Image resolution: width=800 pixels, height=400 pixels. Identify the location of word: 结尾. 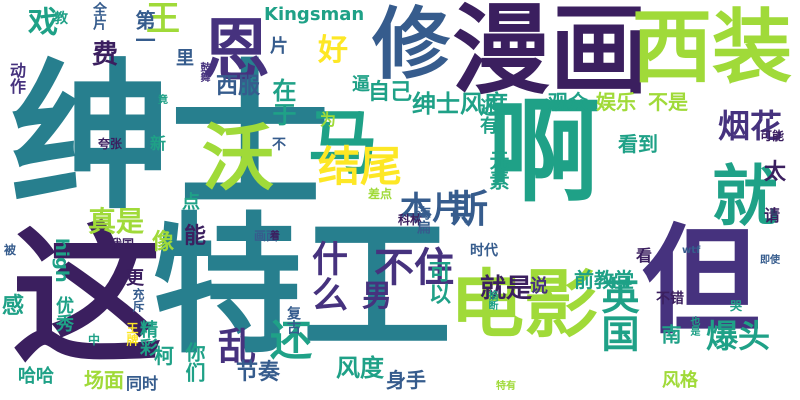
(360, 166).